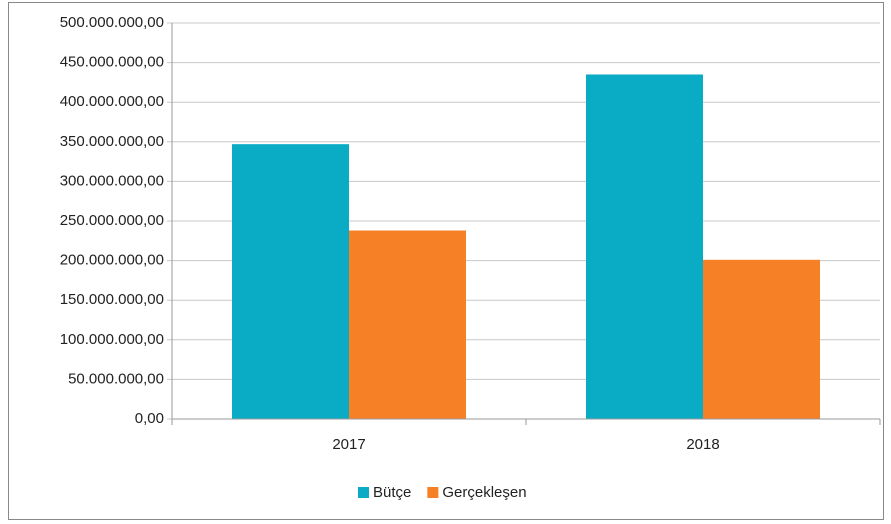  I want to click on y-tick-label: 250.000.000,00, so click(112, 220).